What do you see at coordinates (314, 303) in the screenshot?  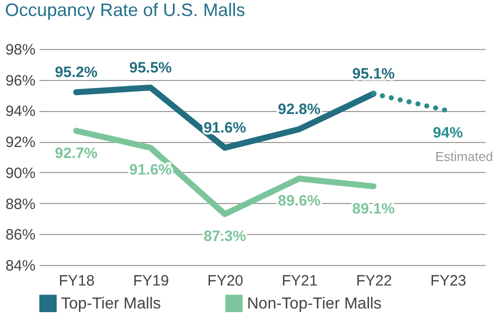 I see `legend-label: Non-Top-Tier Malls` at bounding box center [314, 303].